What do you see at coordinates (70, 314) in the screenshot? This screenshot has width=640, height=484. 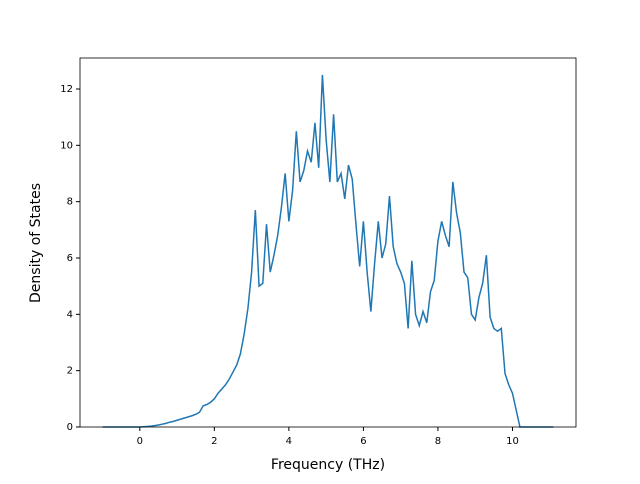 I see `y-tick-label: 4` at bounding box center [70, 314].